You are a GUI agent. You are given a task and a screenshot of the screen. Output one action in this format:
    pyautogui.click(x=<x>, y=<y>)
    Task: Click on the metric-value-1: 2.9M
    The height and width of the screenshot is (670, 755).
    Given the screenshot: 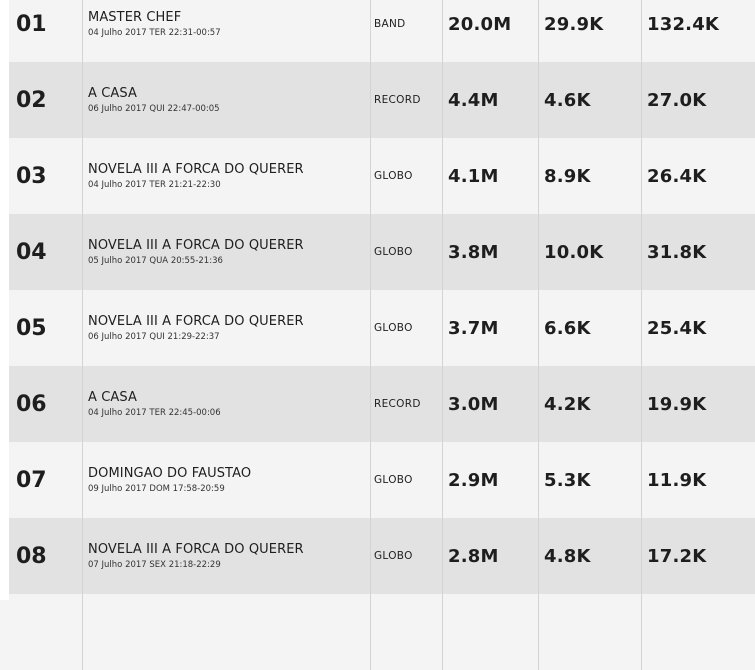 What is the action you would take?
    pyautogui.click(x=490, y=480)
    